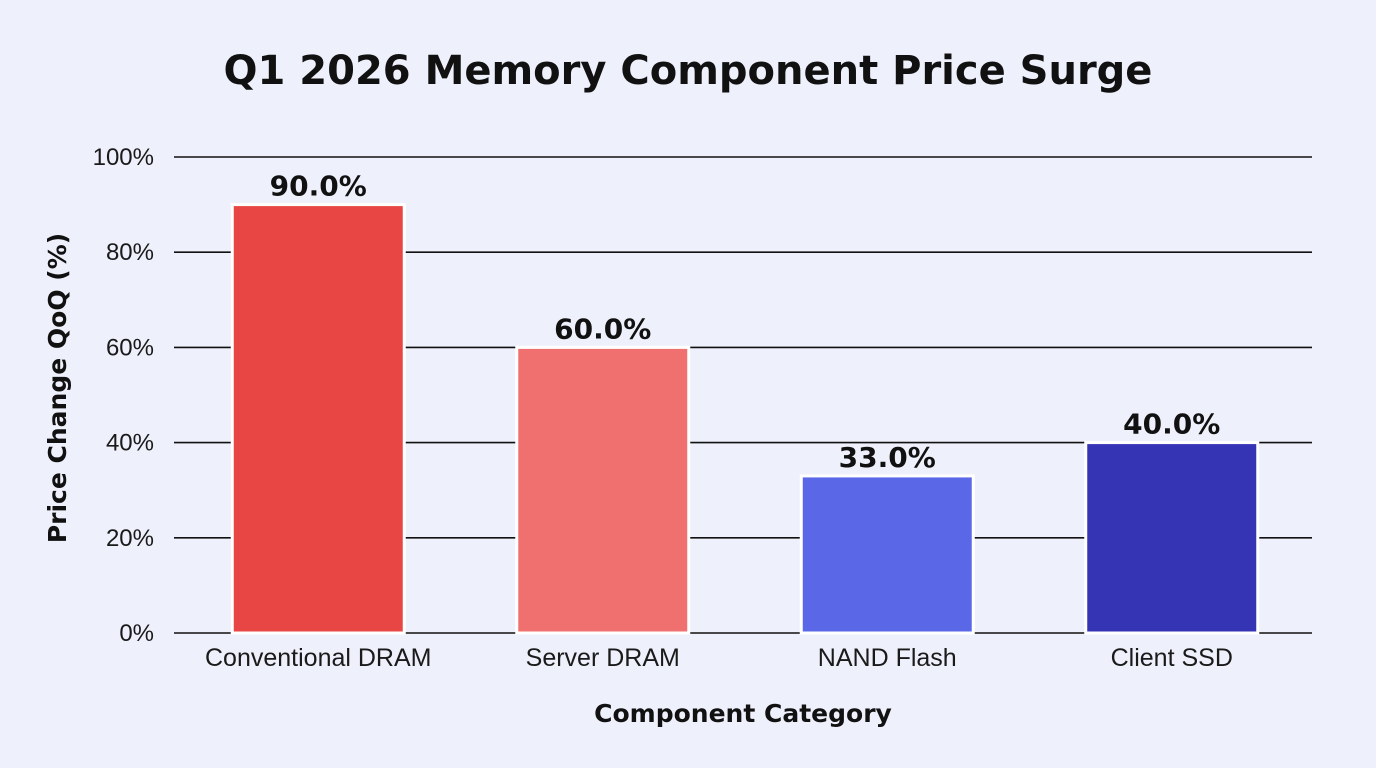  What do you see at coordinates (1171, 424) in the screenshot?
I see `bar-value-label: 40.0%` at bounding box center [1171, 424].